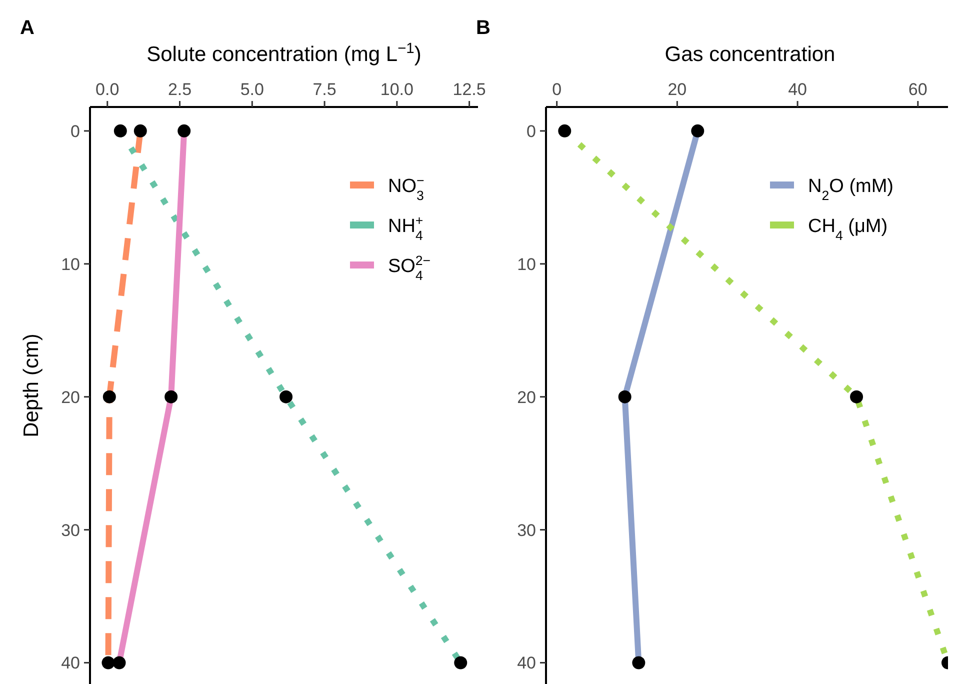  What do you see at coordinates (677, 89) in the screenshot?
I see `x-tick-label: 20` at bounding box center [677, 89].